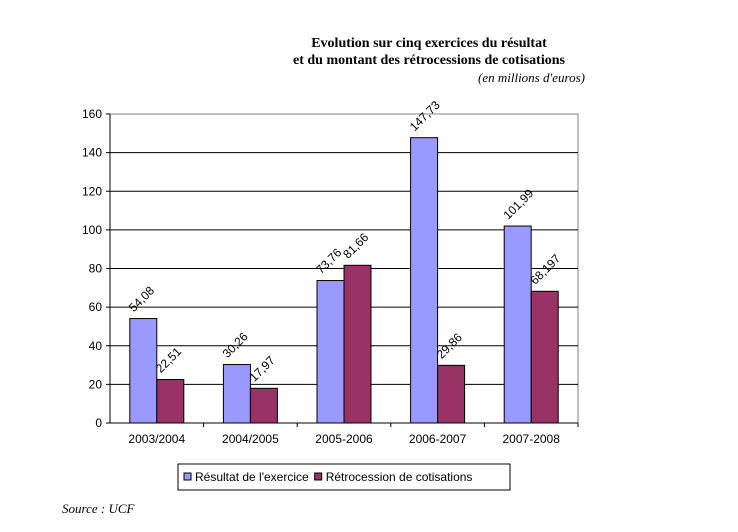 The image size is (738, 532). I want to click on y-tick-label: 60, so click(96, 307).